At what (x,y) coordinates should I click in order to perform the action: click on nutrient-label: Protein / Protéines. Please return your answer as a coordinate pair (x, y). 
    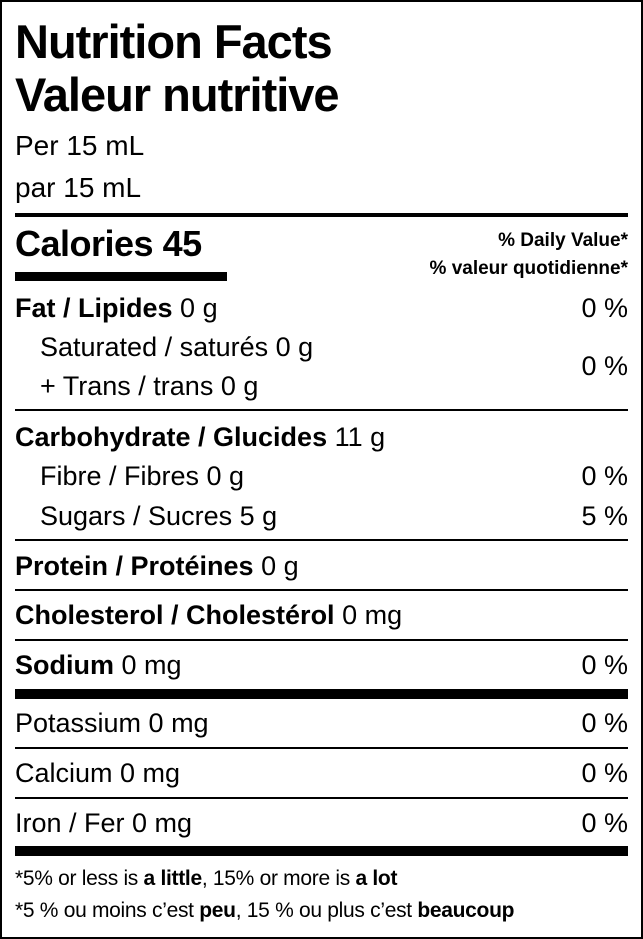
    Looking at the image, I should click on (134, 566).